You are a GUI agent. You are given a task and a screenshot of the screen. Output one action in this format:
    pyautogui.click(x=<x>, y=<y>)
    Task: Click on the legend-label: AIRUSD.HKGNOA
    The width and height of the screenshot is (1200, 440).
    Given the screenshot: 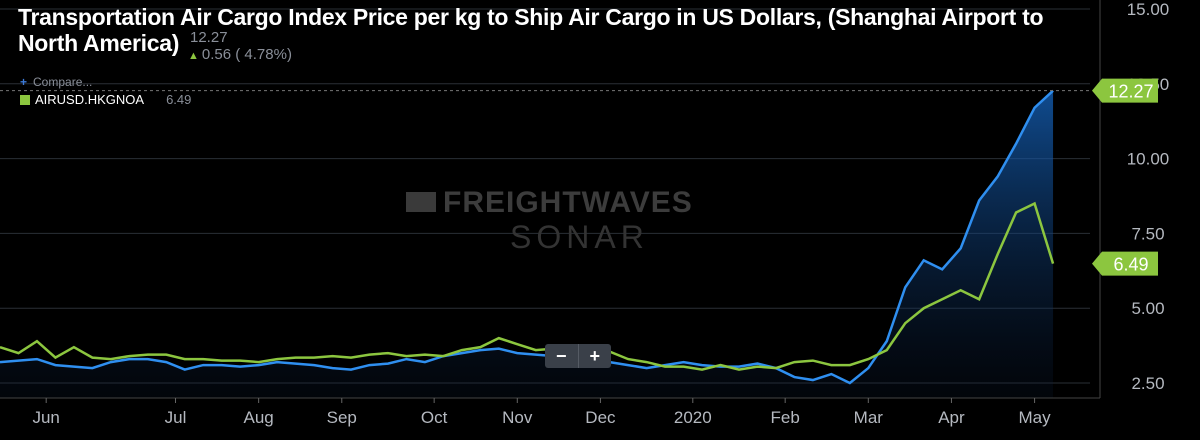 What is the action you would take?
    pyautogui.click(x=90, y=99)
    